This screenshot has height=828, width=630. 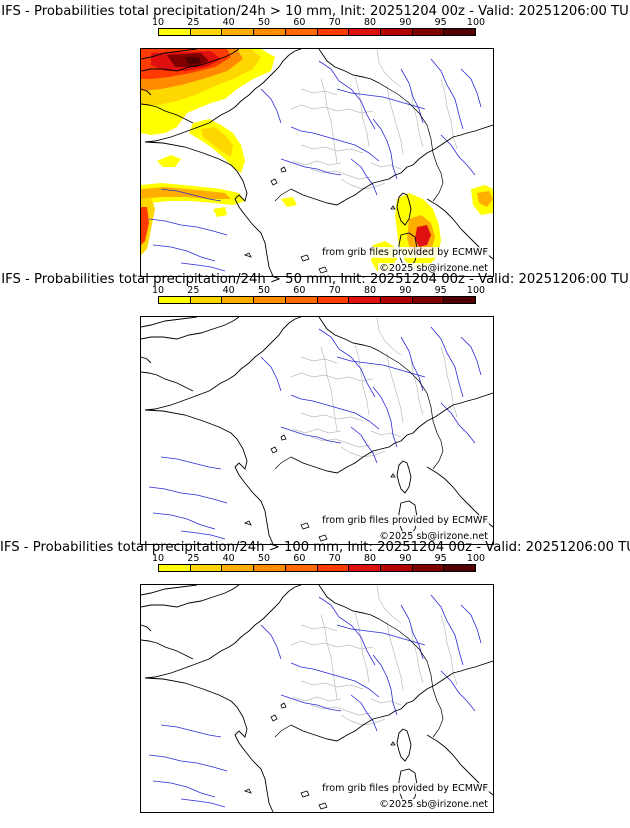 What do you see at coordinates (318, 558) in the screenshot?
I see `colorbar-tick-labels: 10 25 40 50 60 70 80 90 95 100` at bounding box center [318, 558].